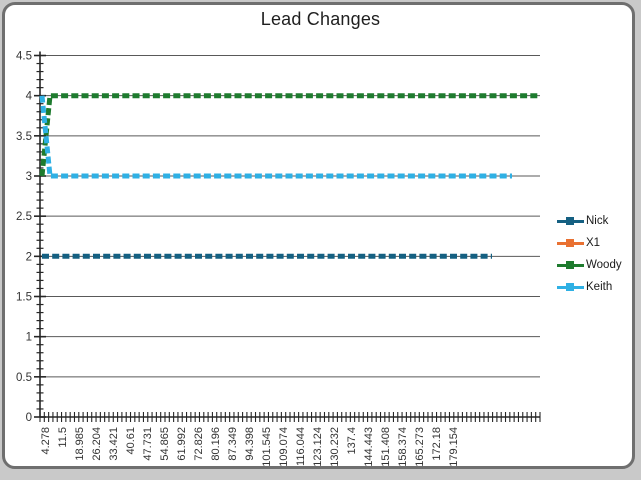 The image size is (641, 480). What do you see at coordinates (335, 447) in the screenshot?
I see `x-tick-label: 130.232` at bounding box center [335, 447].